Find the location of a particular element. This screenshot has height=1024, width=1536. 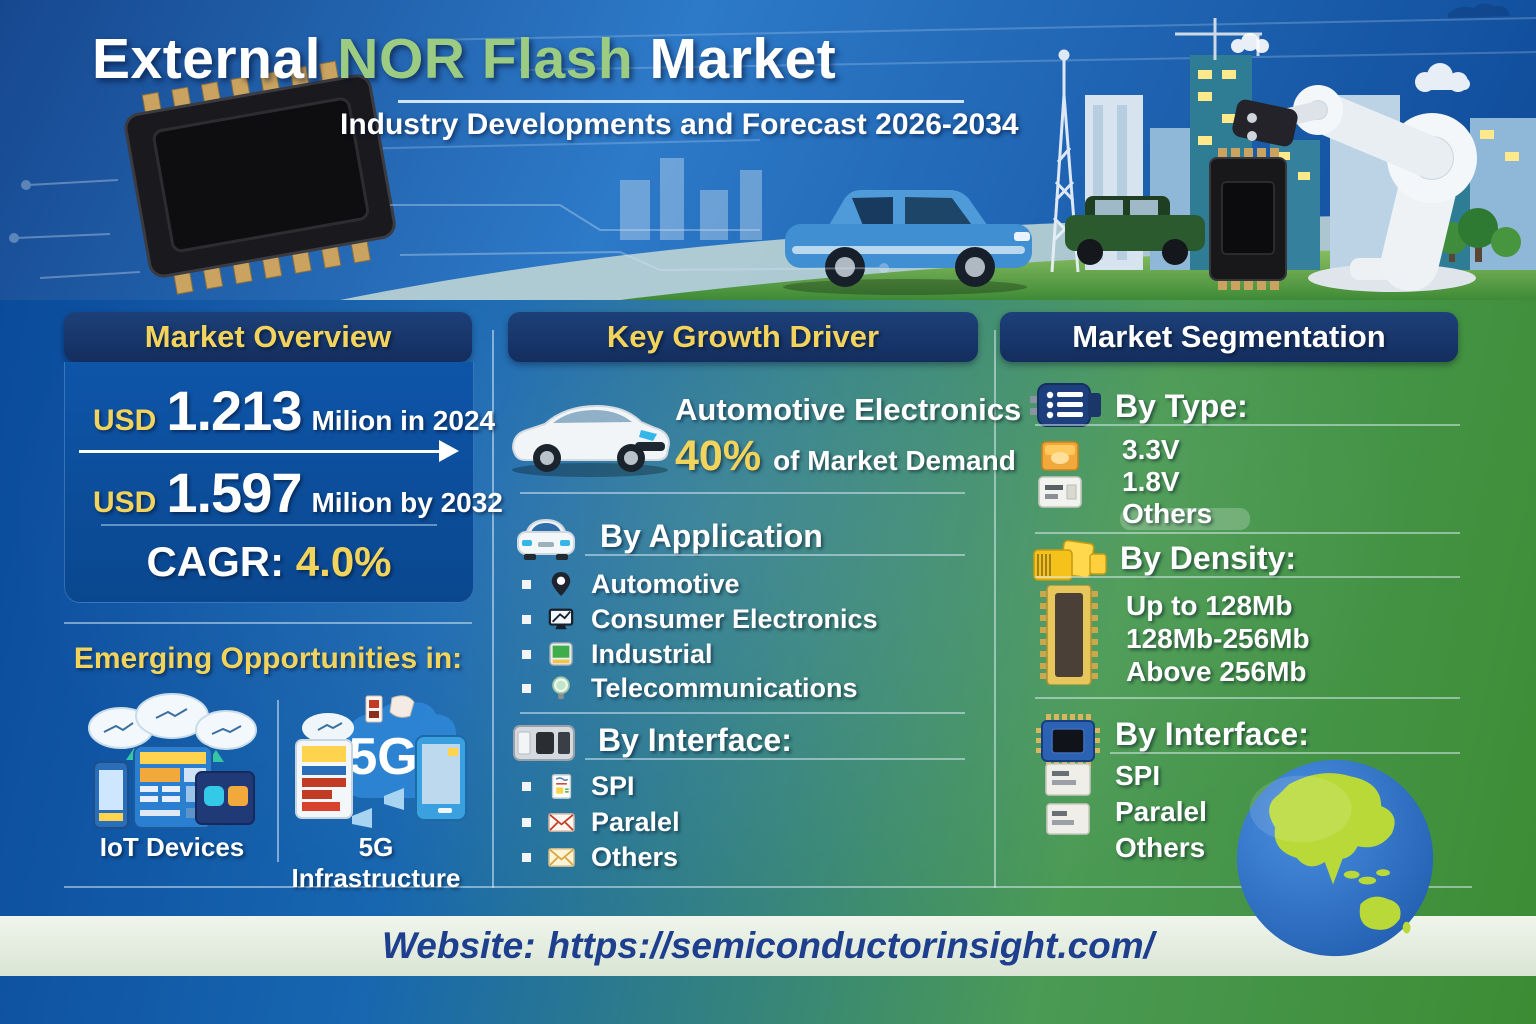

key-growth-header: Key Growth Driver is located at coordinates (743, 337).